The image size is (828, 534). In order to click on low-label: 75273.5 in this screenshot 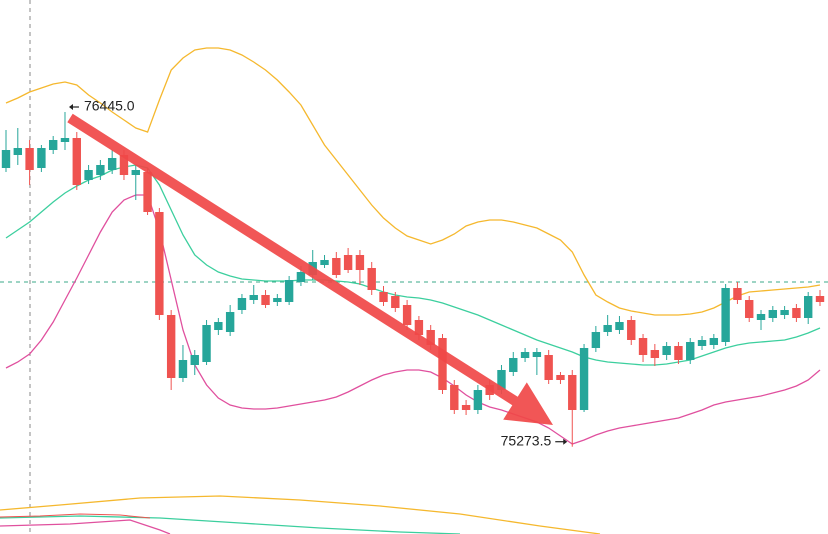, I will do `click(526, 440)`.